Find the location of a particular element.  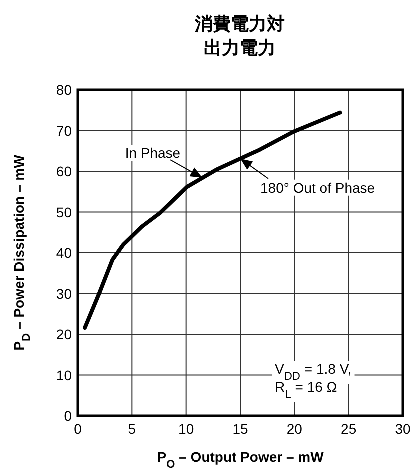

y-tick-label: 0 is located at coordinates (68, 416).